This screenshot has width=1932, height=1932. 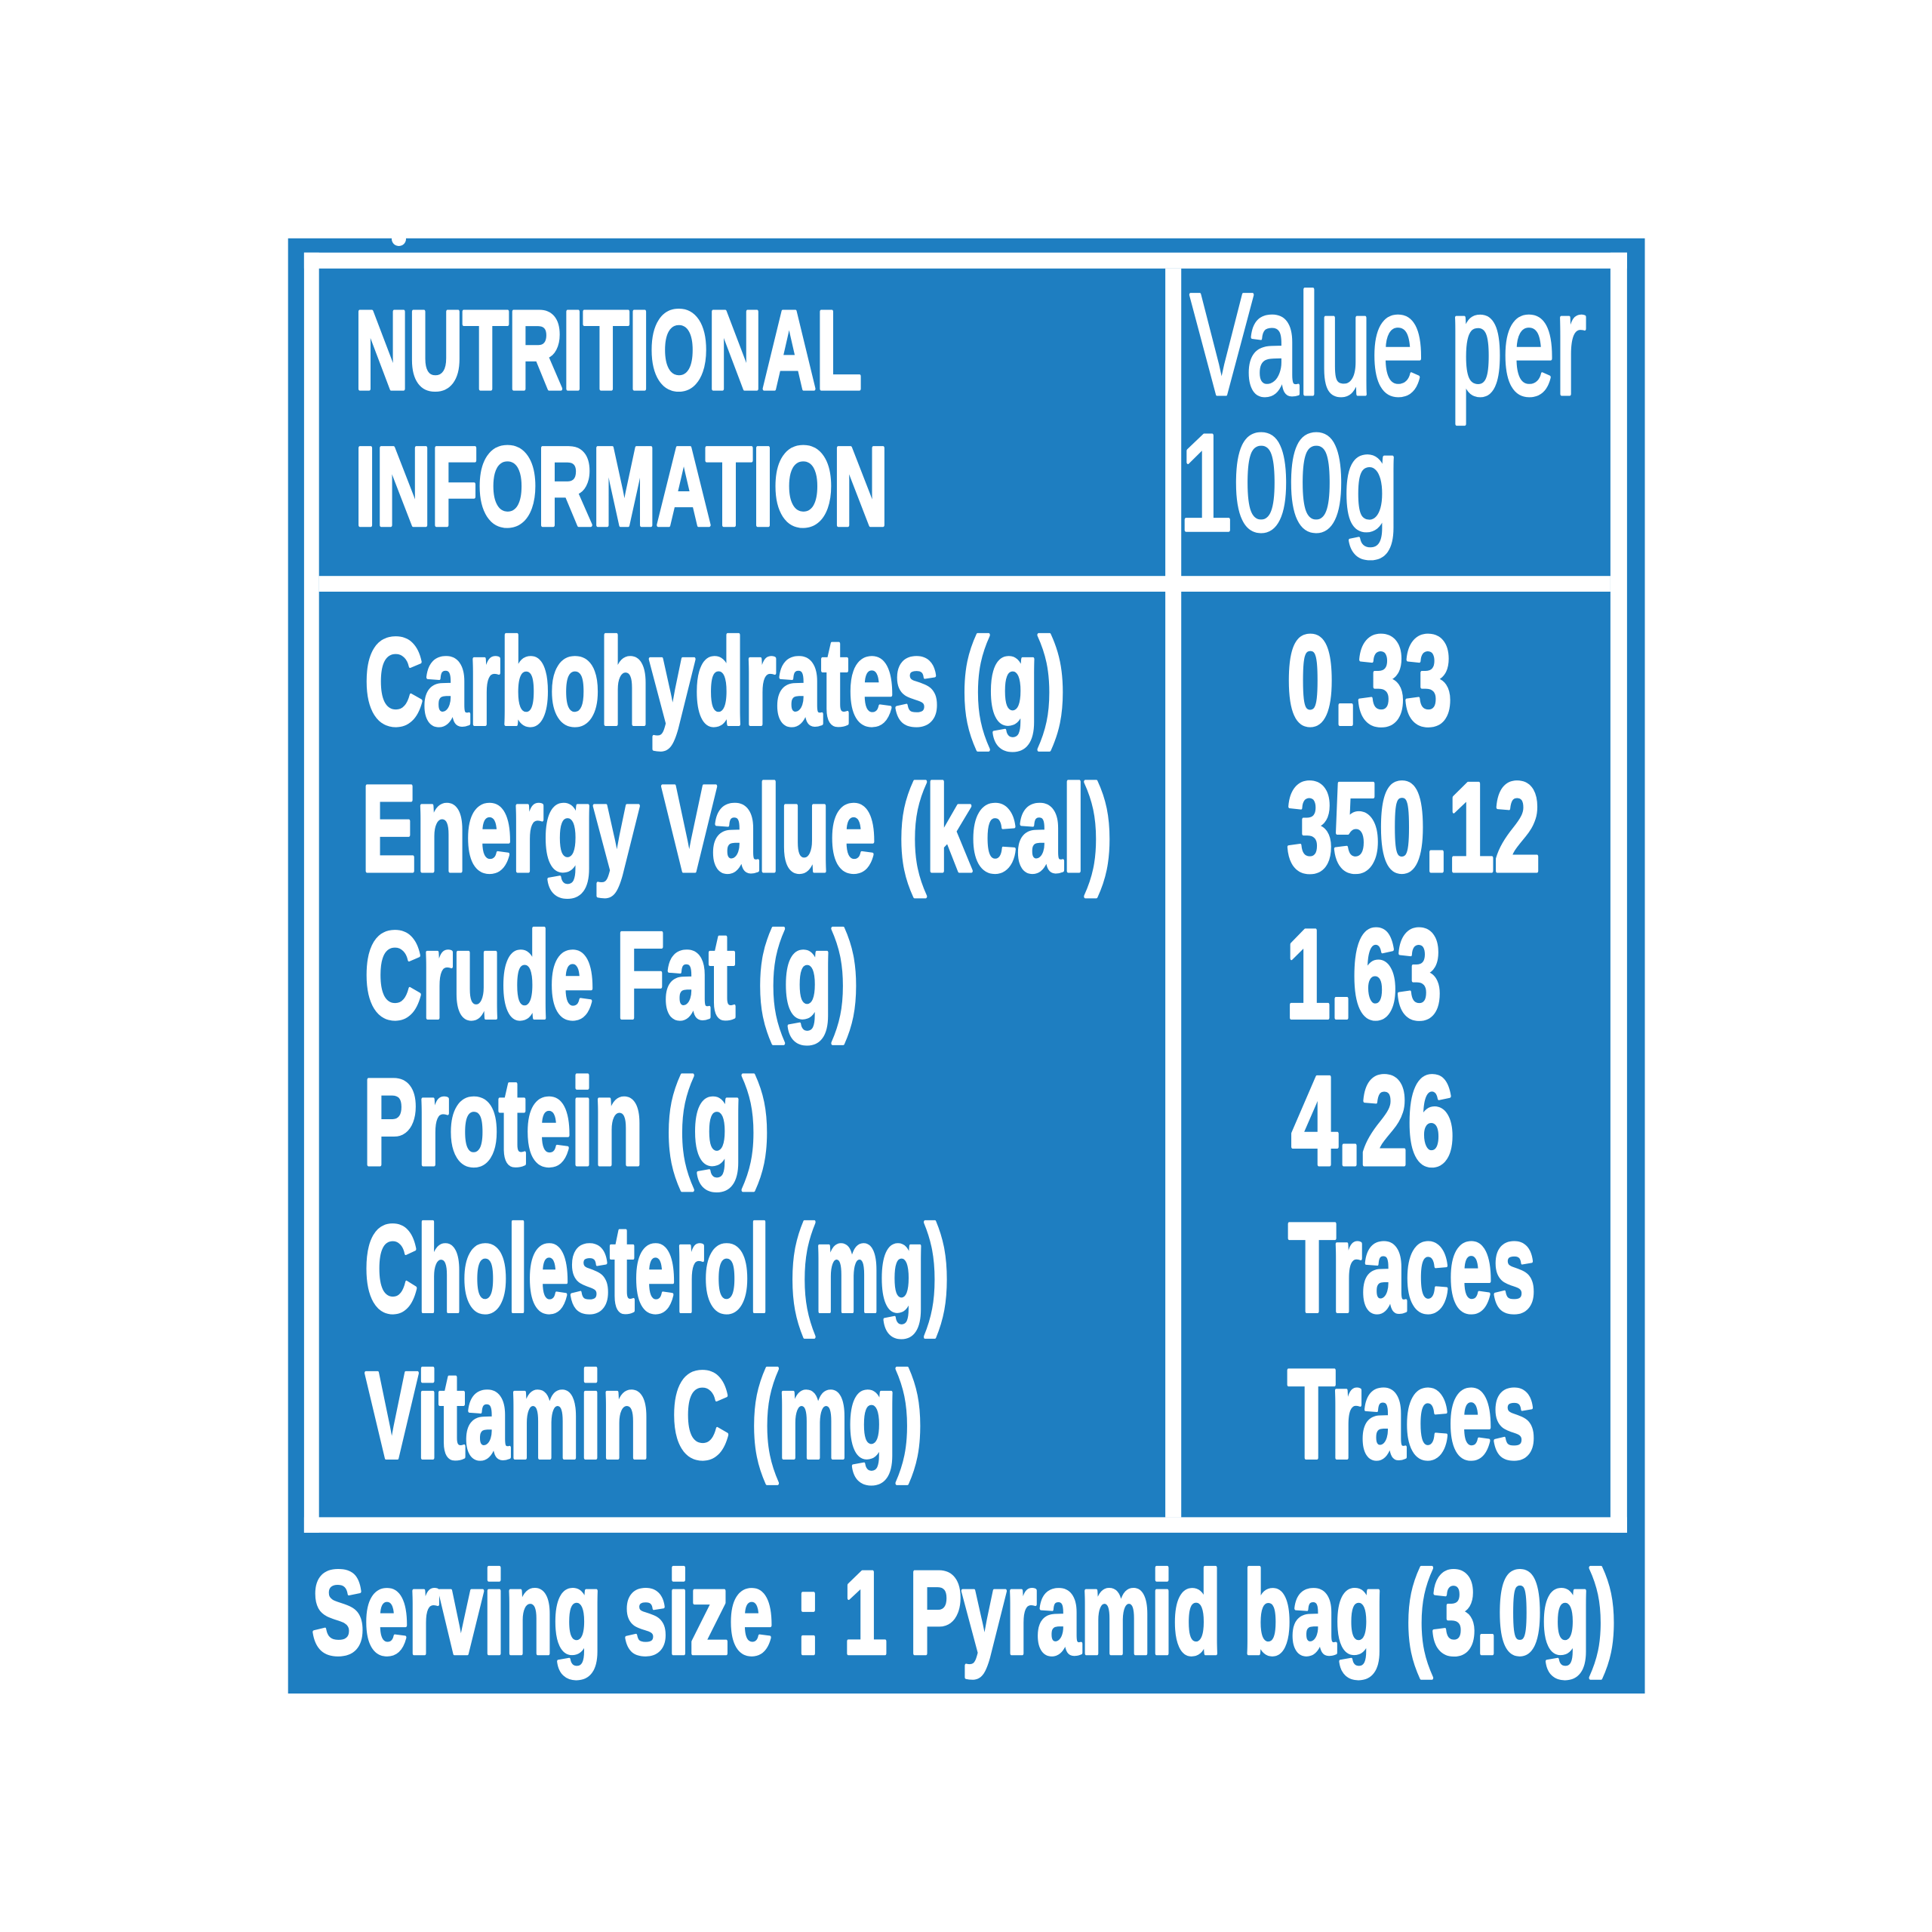 What do you see at coordinates (1413, 827) in the screenshot?
I see `svg-text: 350.12` at bounding box center [1413, 827].